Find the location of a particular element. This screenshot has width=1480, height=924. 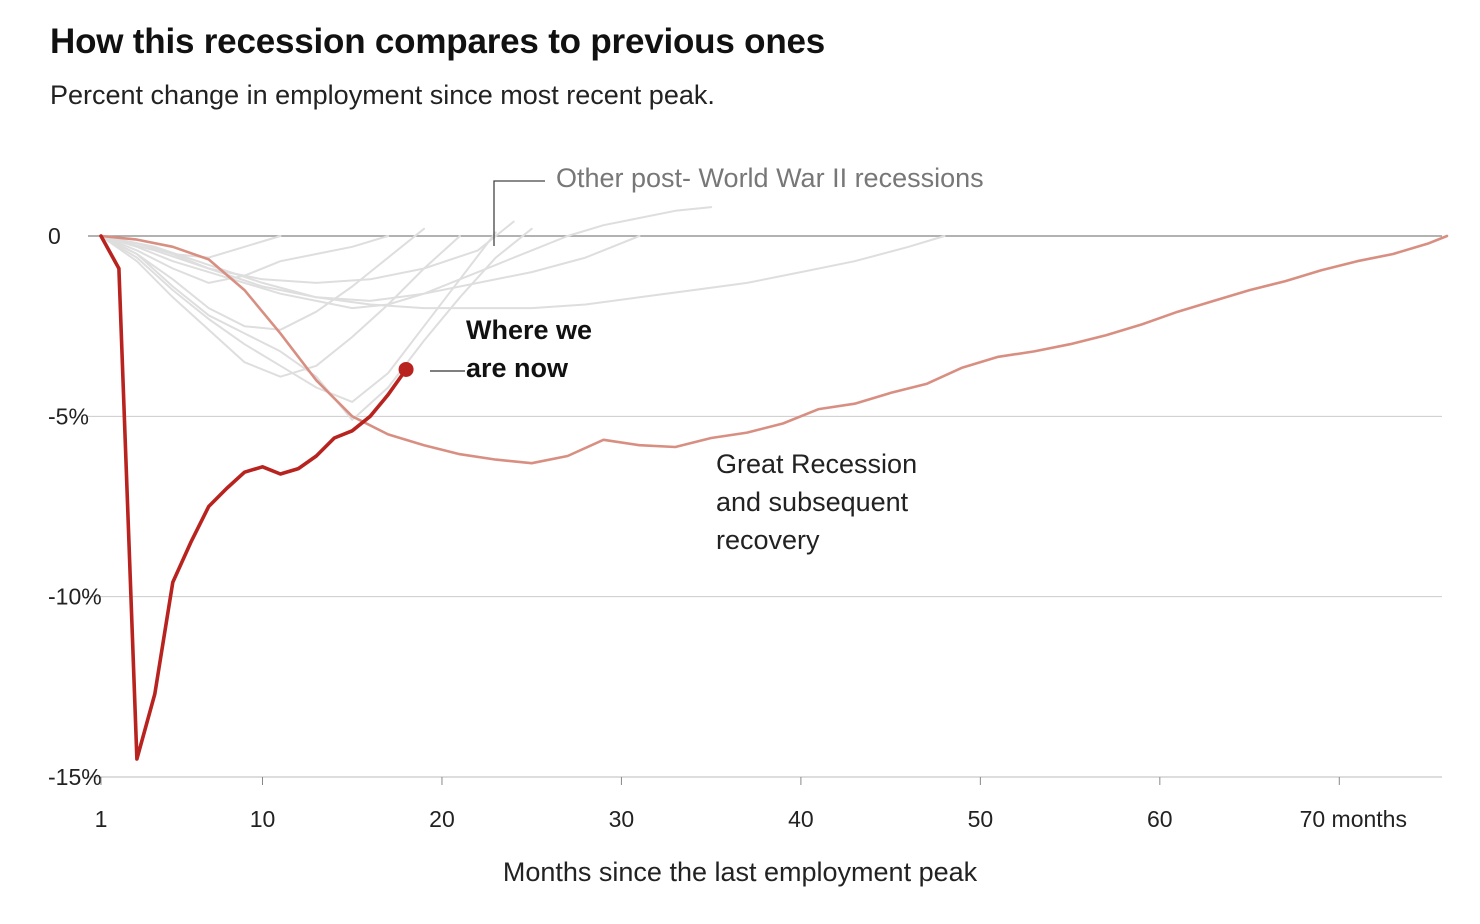

x-tick-label-6: 60 is located at coordinates (1160, 819).